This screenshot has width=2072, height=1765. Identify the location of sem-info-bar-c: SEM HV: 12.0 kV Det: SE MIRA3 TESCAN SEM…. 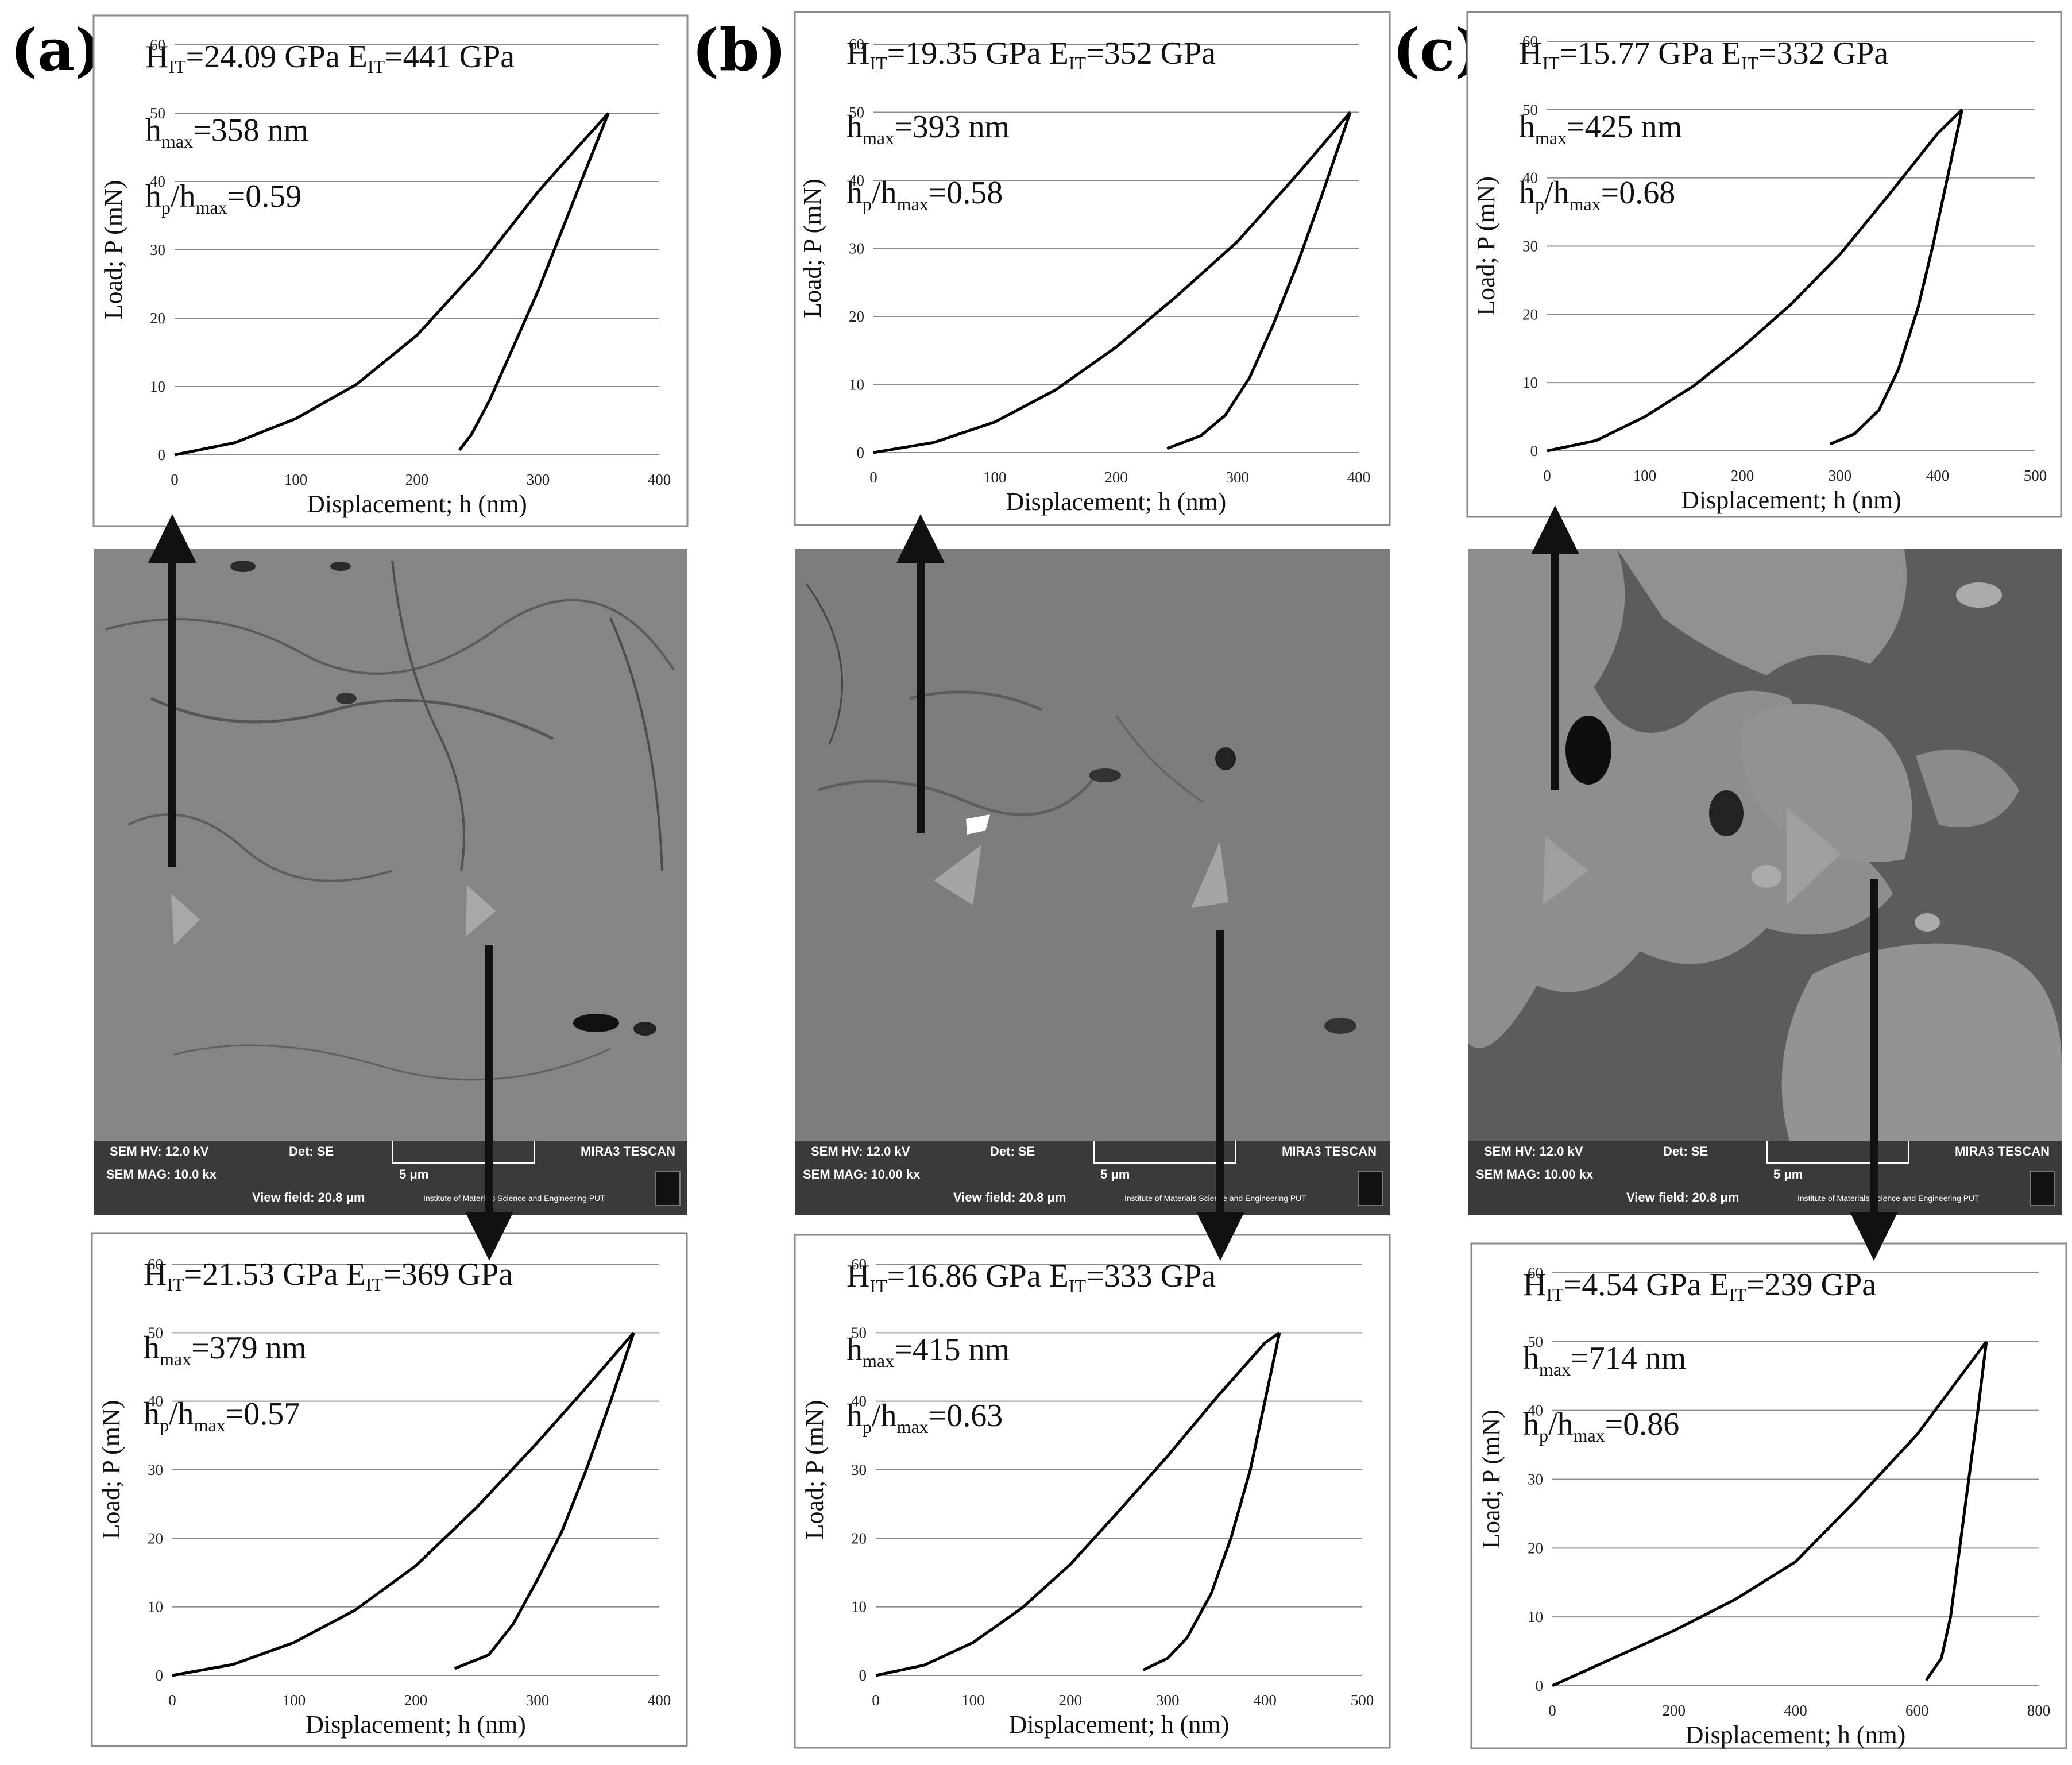
(1765, 1178).